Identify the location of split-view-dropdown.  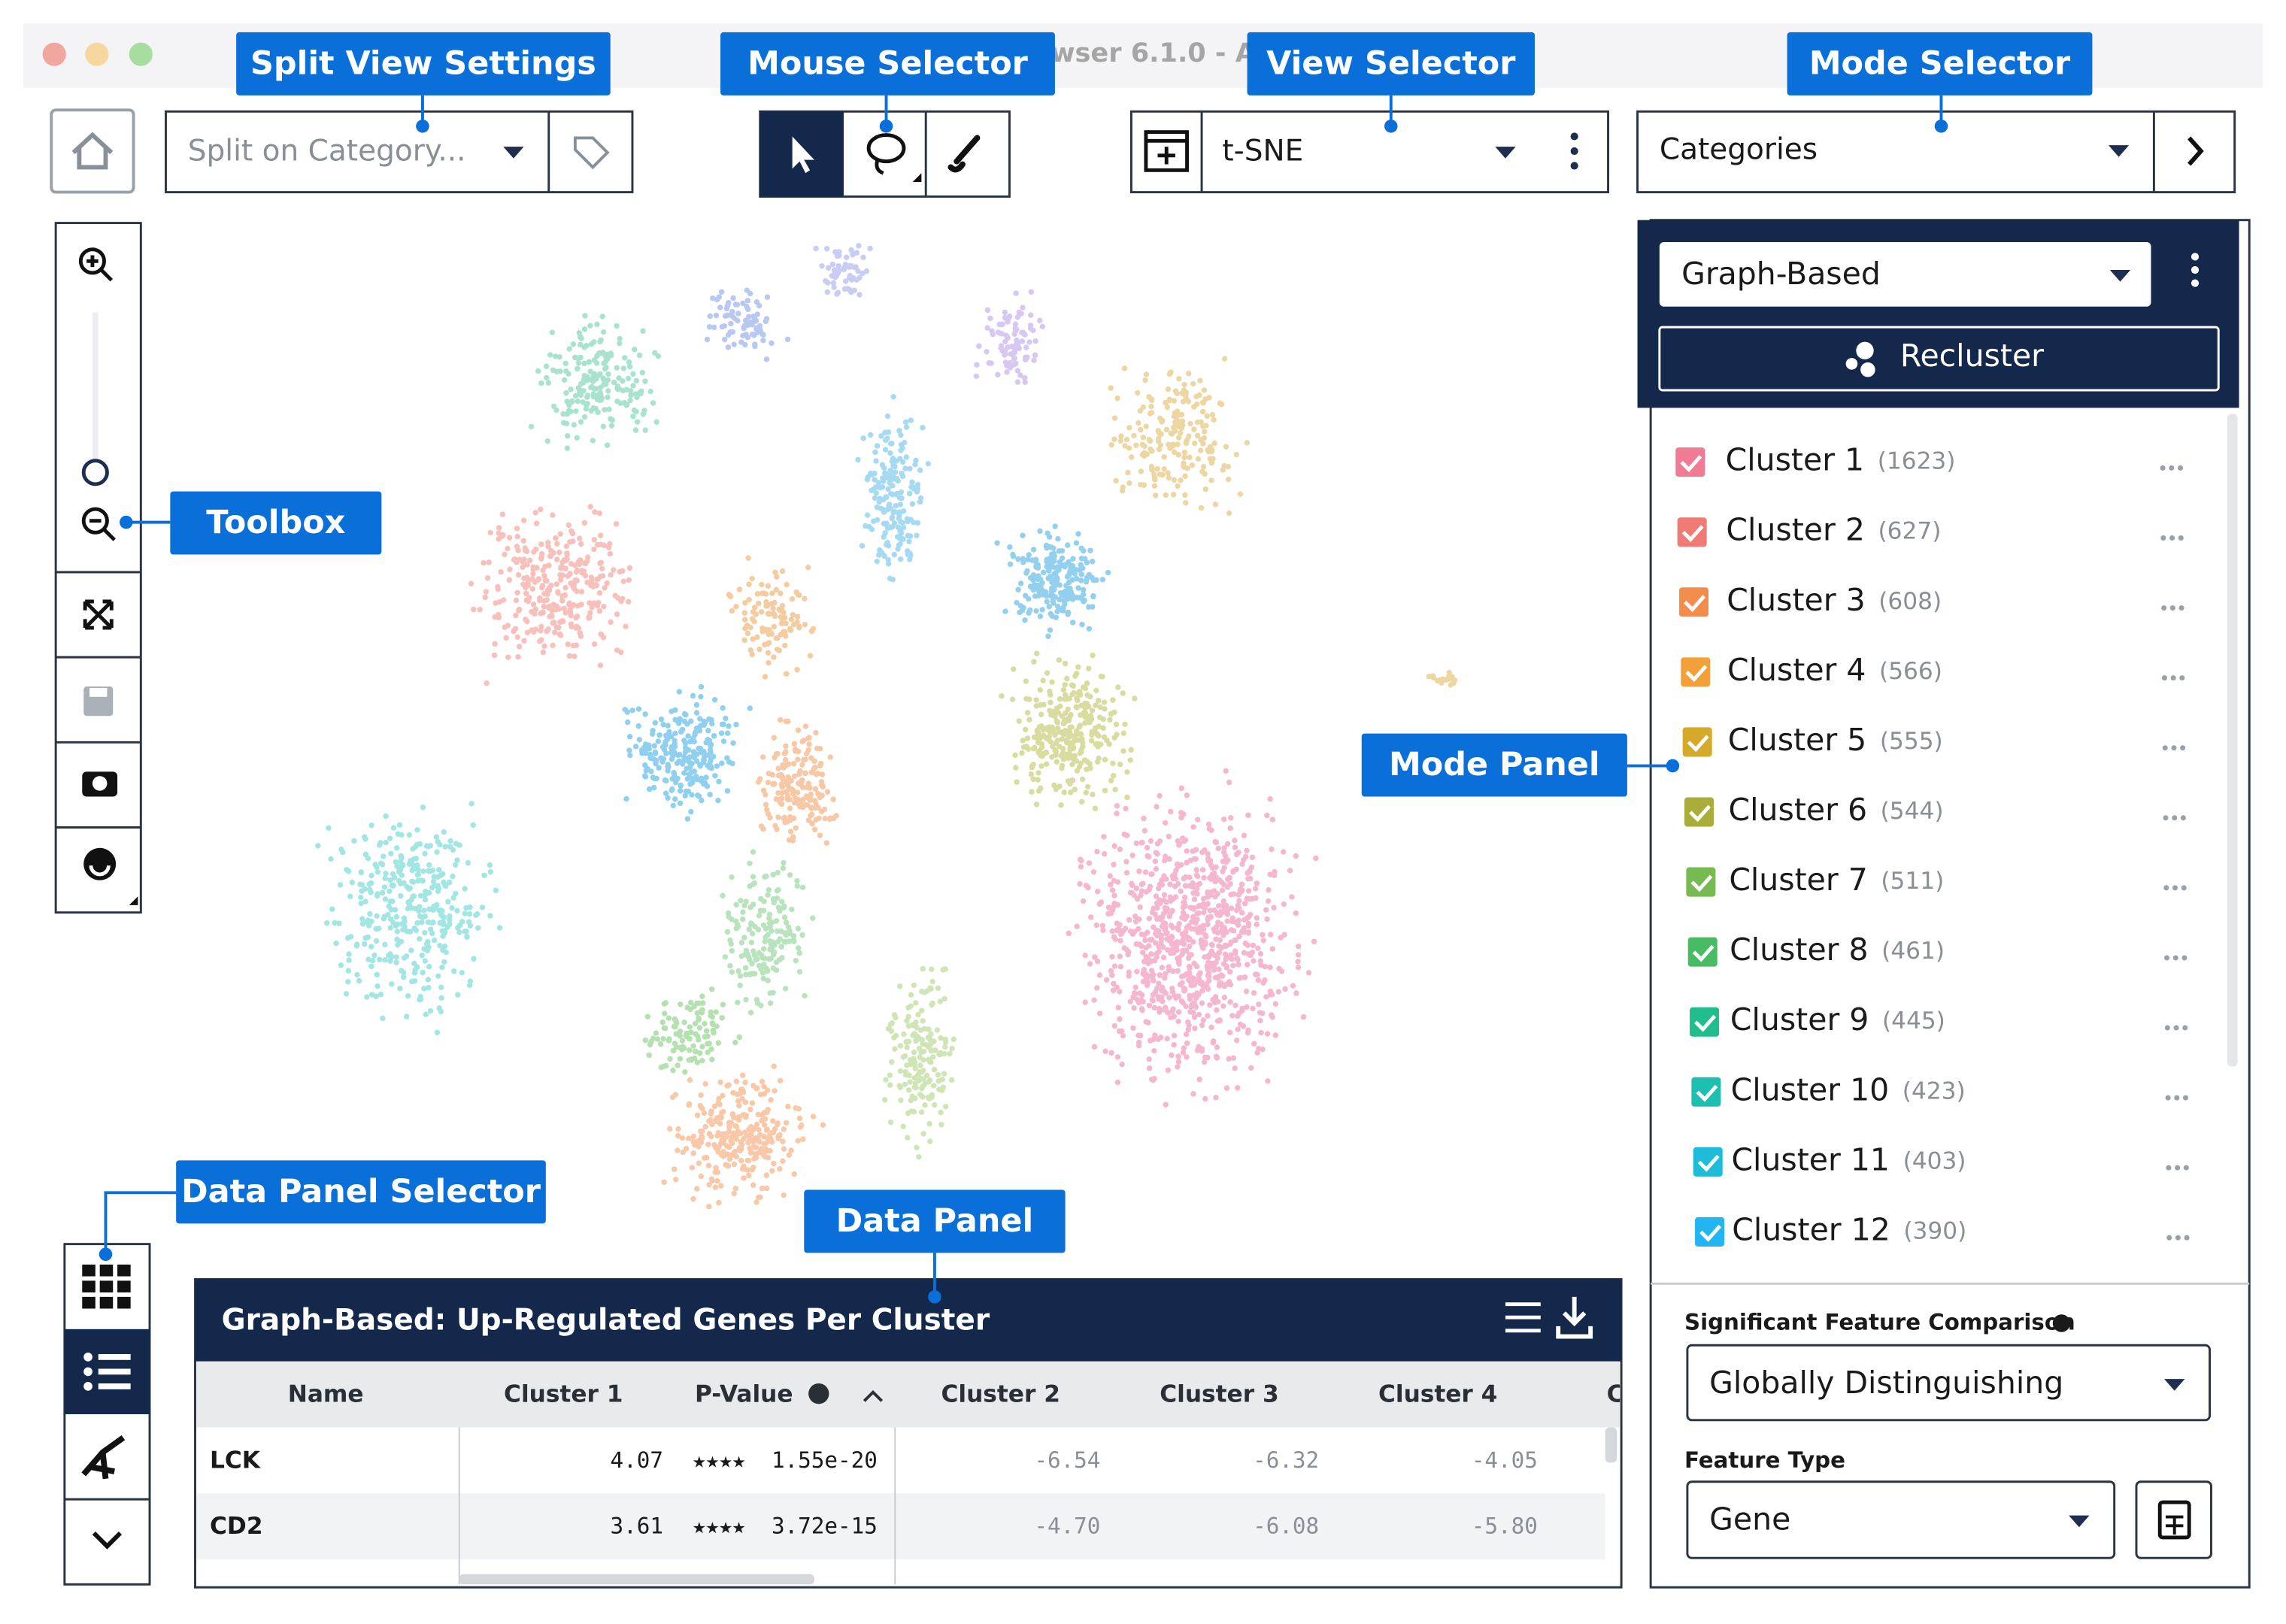
(400, 152).